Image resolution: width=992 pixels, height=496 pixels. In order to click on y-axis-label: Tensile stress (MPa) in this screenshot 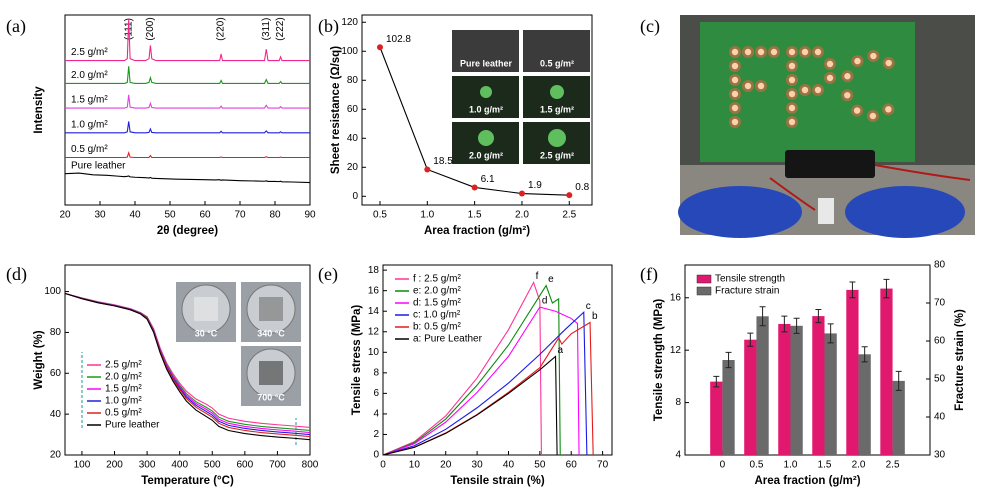, I will do `click(357, 360)`.